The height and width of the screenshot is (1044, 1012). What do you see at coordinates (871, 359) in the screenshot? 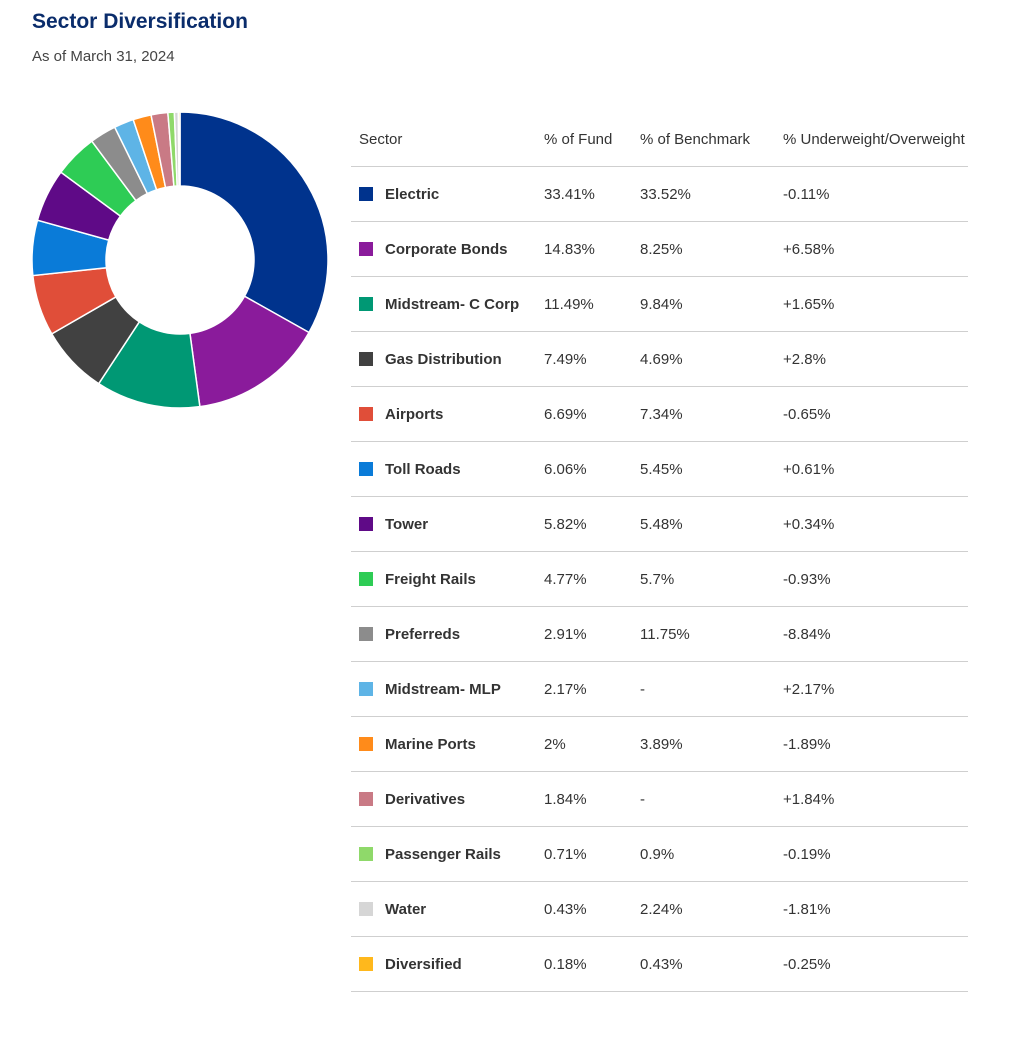
I see `weight-difference-cell: +2.8%` at bounding box center [871, 359].